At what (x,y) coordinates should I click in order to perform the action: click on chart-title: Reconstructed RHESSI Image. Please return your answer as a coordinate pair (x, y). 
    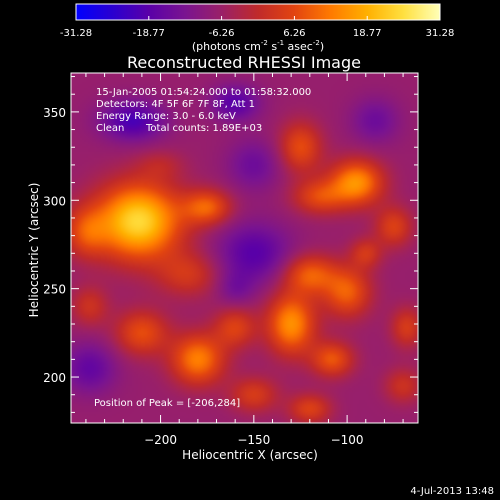
    Looking at the image, I should click on (244, 62).